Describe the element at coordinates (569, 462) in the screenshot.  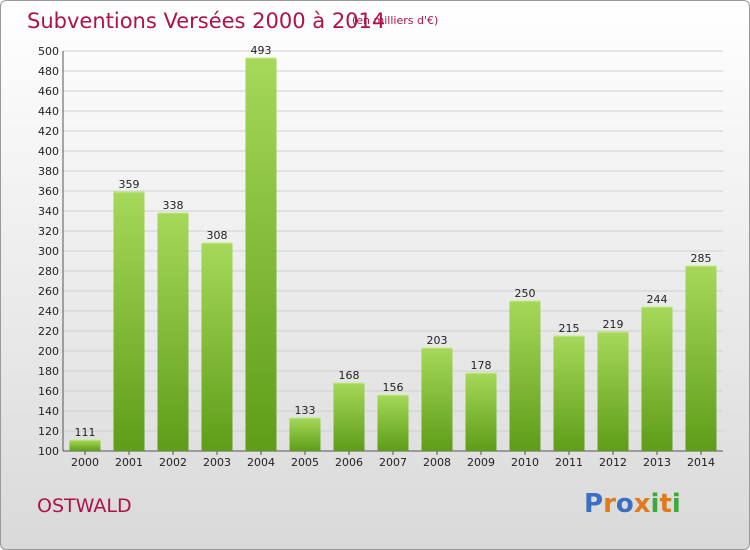
I see `x-tick-label-2011: 2011` at that location.